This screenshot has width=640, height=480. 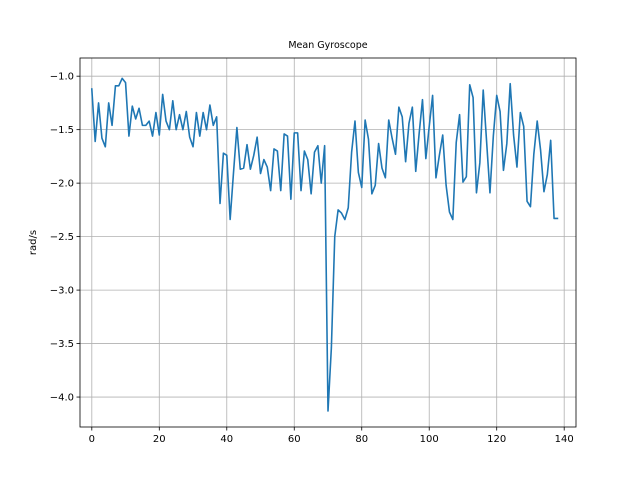 What do you see at coordinates (294, 439) in the screenshot?
I see `x-tick-label: 60` at bounding box center [294, 439].